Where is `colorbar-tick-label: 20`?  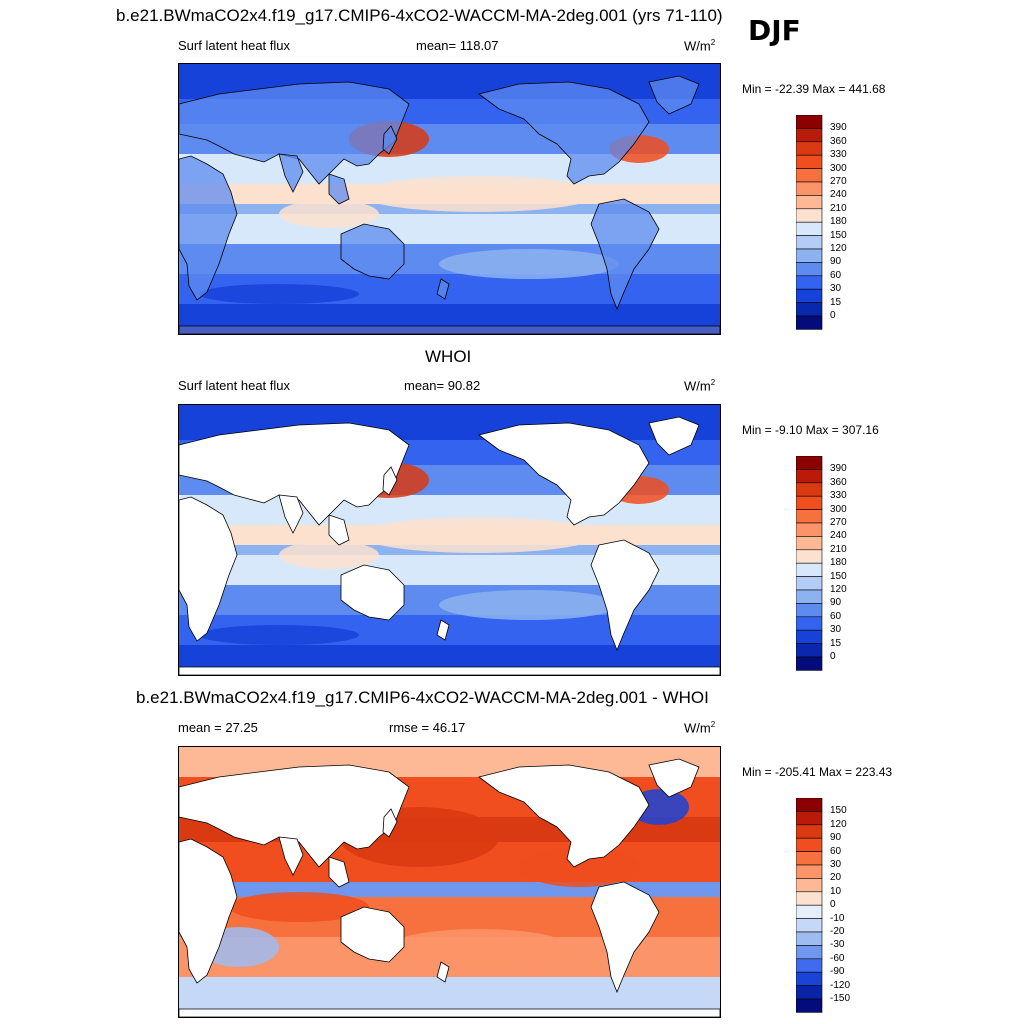
colorbar-tick-label: 20 is located at coordinates (836, 878).